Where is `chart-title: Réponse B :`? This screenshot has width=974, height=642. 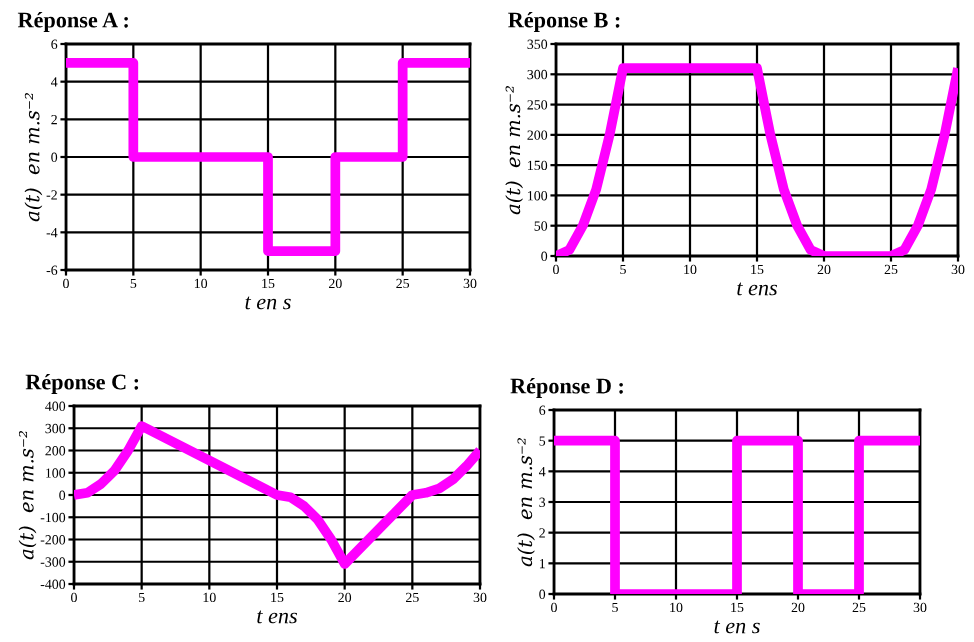
chart-title: Réponse B : is located at coordinates (564, 22).